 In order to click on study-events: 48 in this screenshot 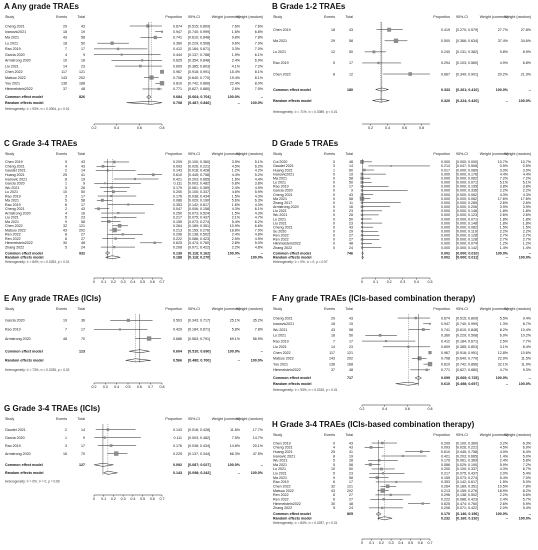, I will do `click(65, 339)`.